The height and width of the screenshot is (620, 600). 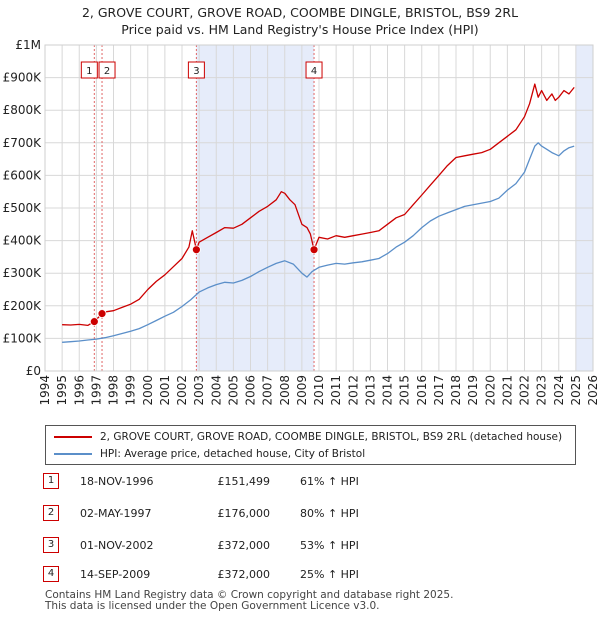 I want to click on sale-hpi-diff: 61% ↑ HPI, so click(x=329, y=481).